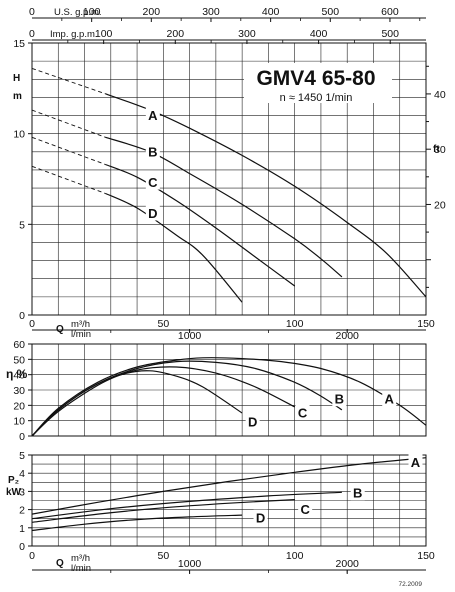  What do you see at coordinates (104, 34) in the screenshot?
I see `impgpm-tick-label: 100` at bounding box center [104, 34].